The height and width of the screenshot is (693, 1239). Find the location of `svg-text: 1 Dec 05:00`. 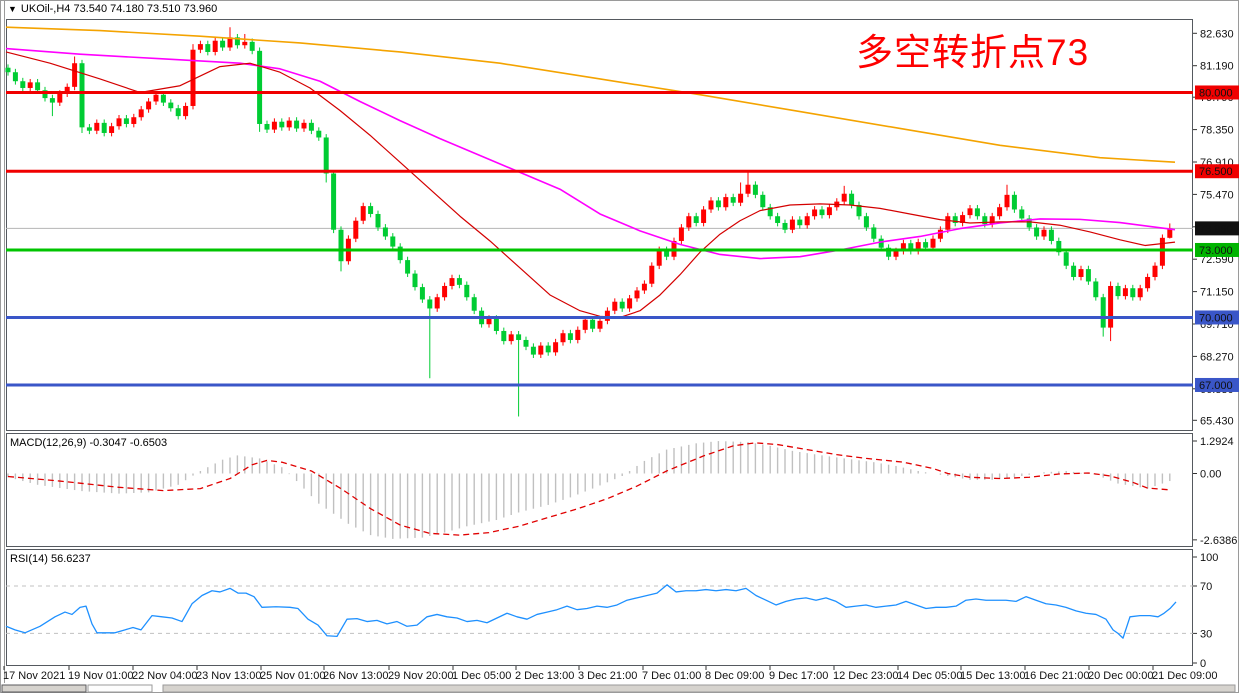

svg-text: 1 Dec 05:00 is located at coordinates (481, 676).